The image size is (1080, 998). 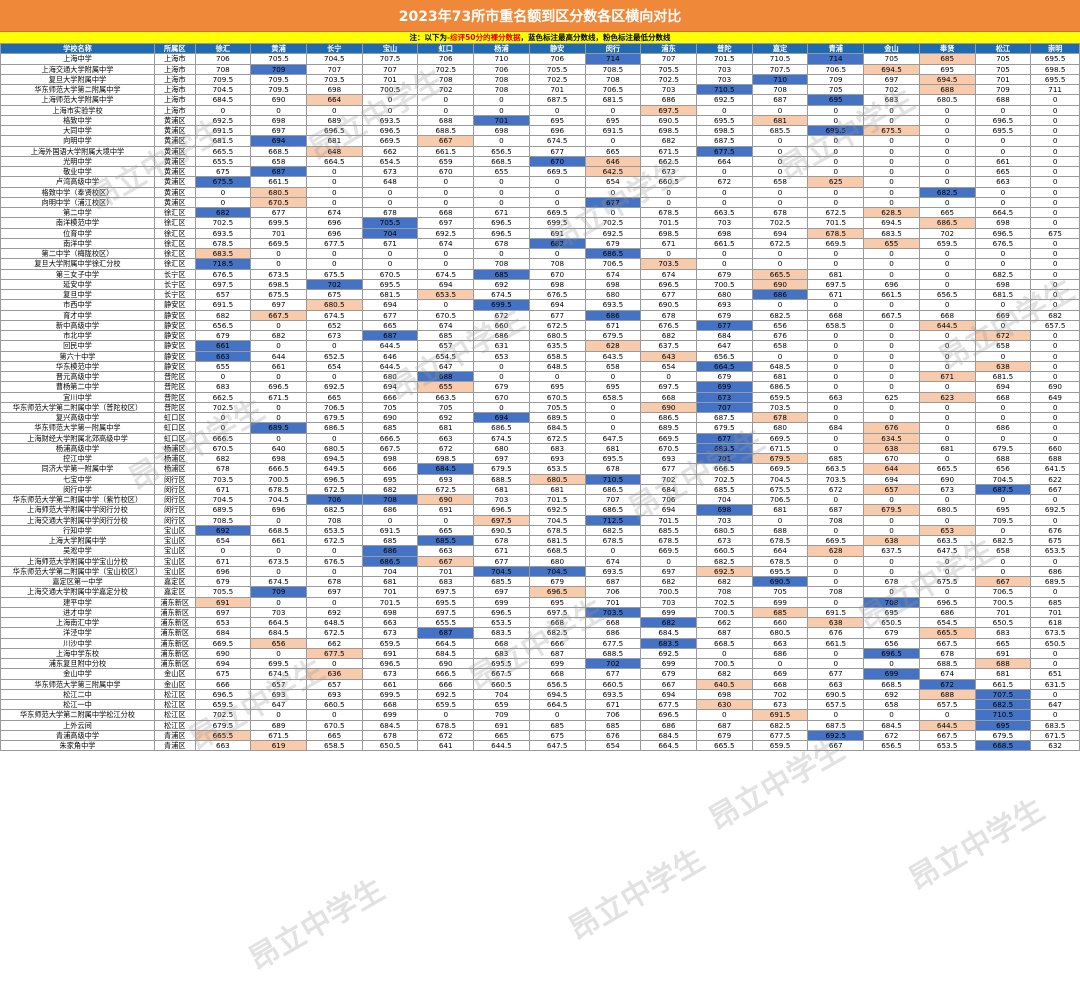 What do you see at coordinates (278, 243) in the screenshot?
I see `score-cell: 669.5` at bounding box center [278, 243].